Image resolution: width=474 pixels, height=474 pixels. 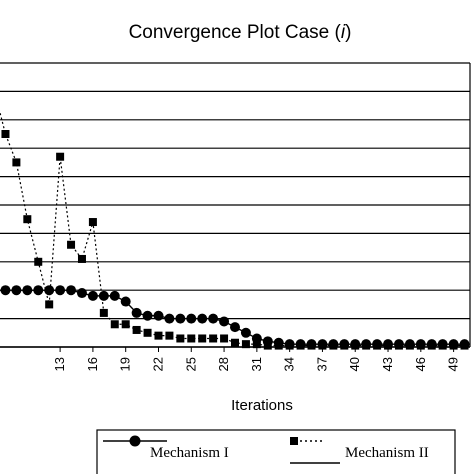 What do you see at coordinates (289, 364) in the screenshot?
I see `x-tick-label: 34` at bounding box center [289, 364].